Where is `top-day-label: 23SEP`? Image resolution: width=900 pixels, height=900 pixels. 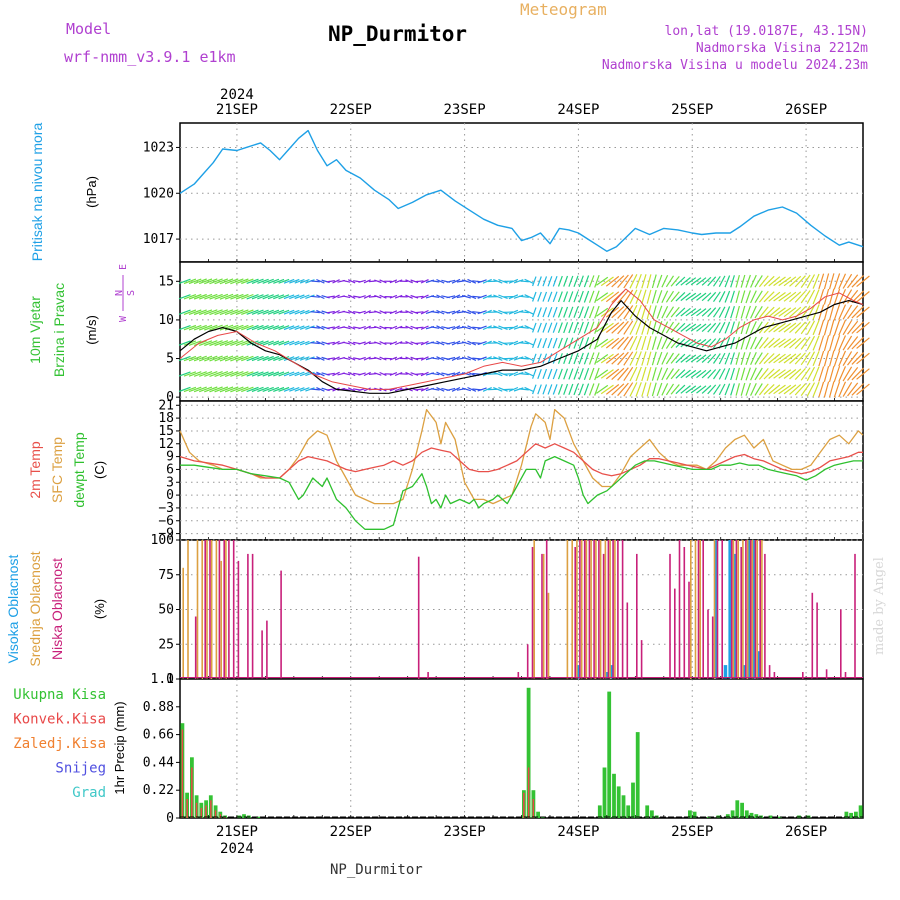 top-day-label: 23SEP is located at coordinates (465, 110).